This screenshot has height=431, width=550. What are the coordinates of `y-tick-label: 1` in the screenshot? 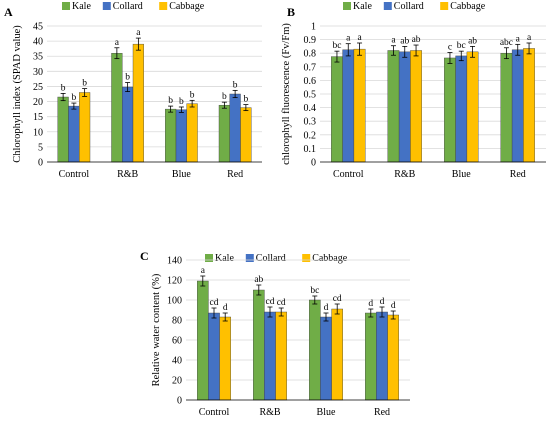 It's located at (313, 27).